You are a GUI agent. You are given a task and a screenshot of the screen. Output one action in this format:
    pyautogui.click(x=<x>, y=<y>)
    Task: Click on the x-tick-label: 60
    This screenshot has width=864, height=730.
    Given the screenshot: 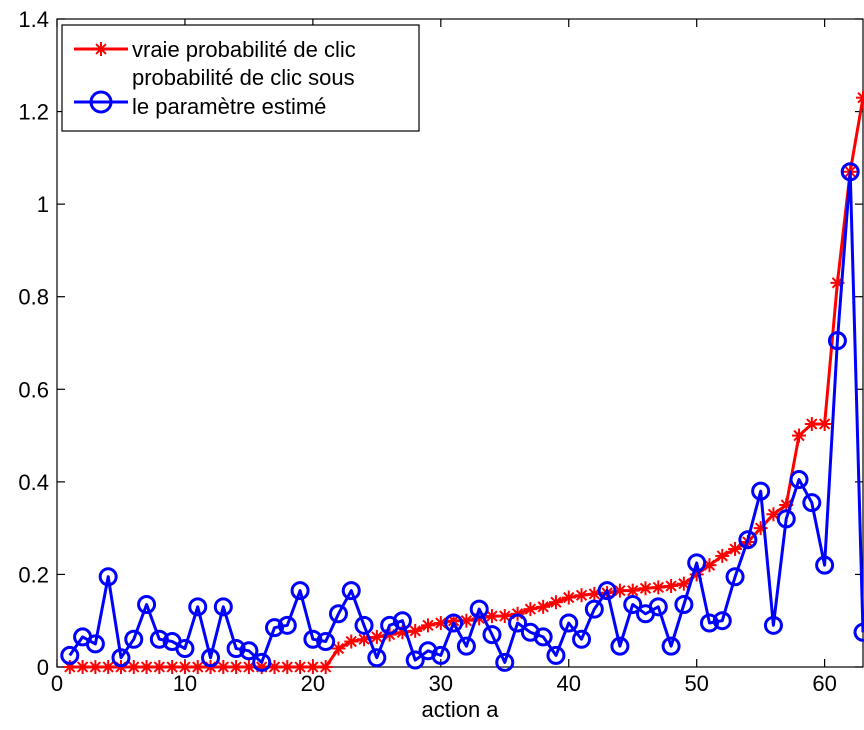 What is the action you would take?
    pyautogui.click(x=824, y=683)
    